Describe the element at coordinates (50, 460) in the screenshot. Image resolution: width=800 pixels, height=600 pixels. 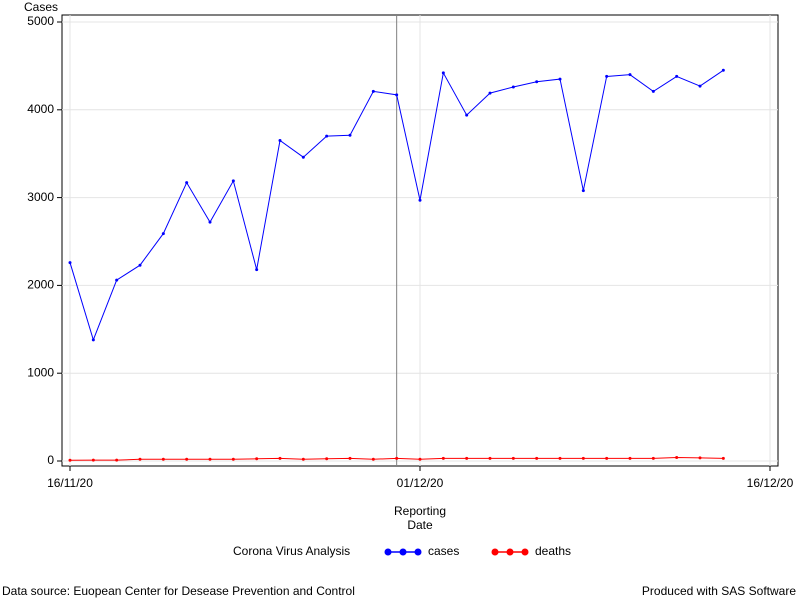
I see `y-tick-label: 0` at that location.